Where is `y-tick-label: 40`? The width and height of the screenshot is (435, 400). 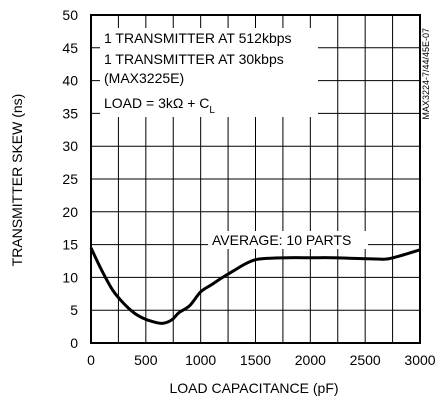
y-tick-label: 40 is located at coordinates (70, 81).